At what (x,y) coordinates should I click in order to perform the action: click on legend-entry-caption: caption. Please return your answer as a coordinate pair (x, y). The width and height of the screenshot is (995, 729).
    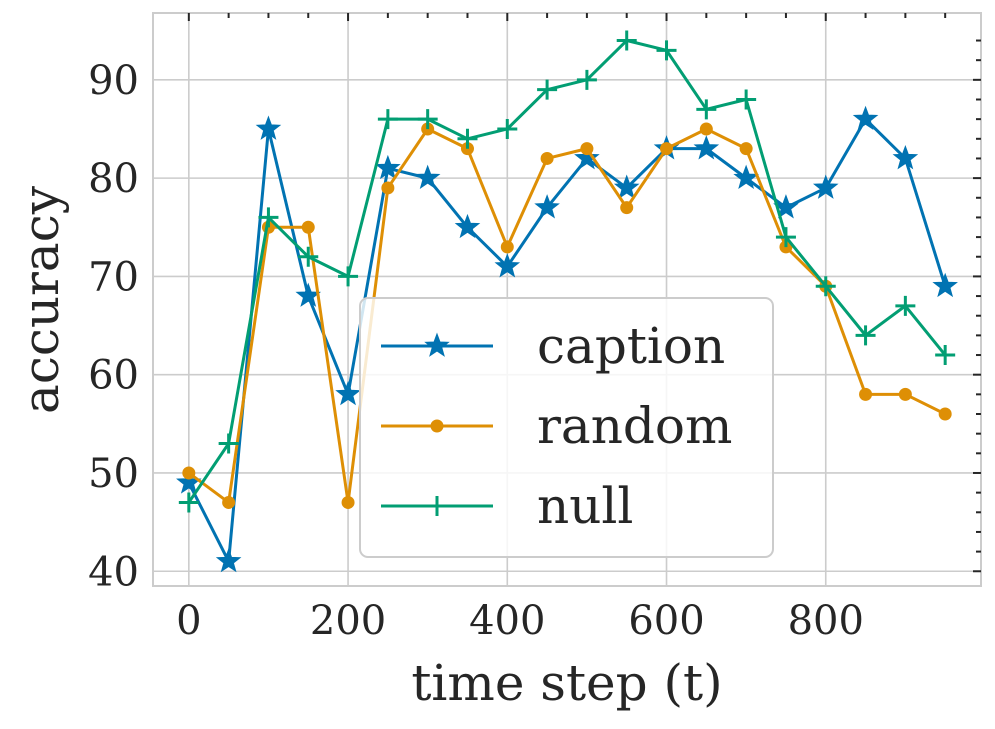
    Looking at the image, I should click on (553, 346).